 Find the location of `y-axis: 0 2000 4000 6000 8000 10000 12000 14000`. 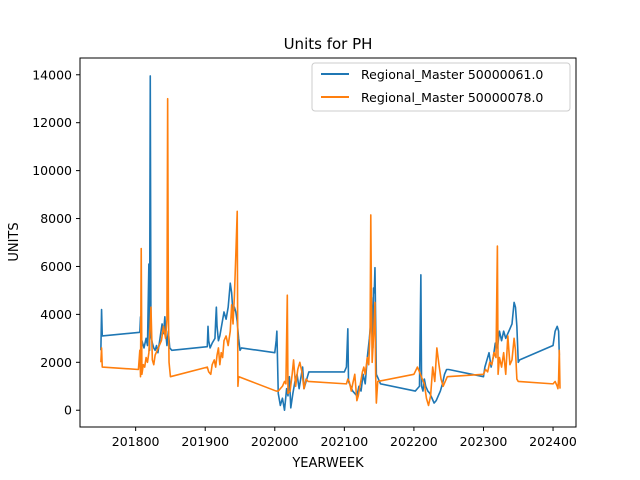

y-axis: 0 2000 4000 6000 8000 10000 12000 14000 is located at coordinates (56, 242).